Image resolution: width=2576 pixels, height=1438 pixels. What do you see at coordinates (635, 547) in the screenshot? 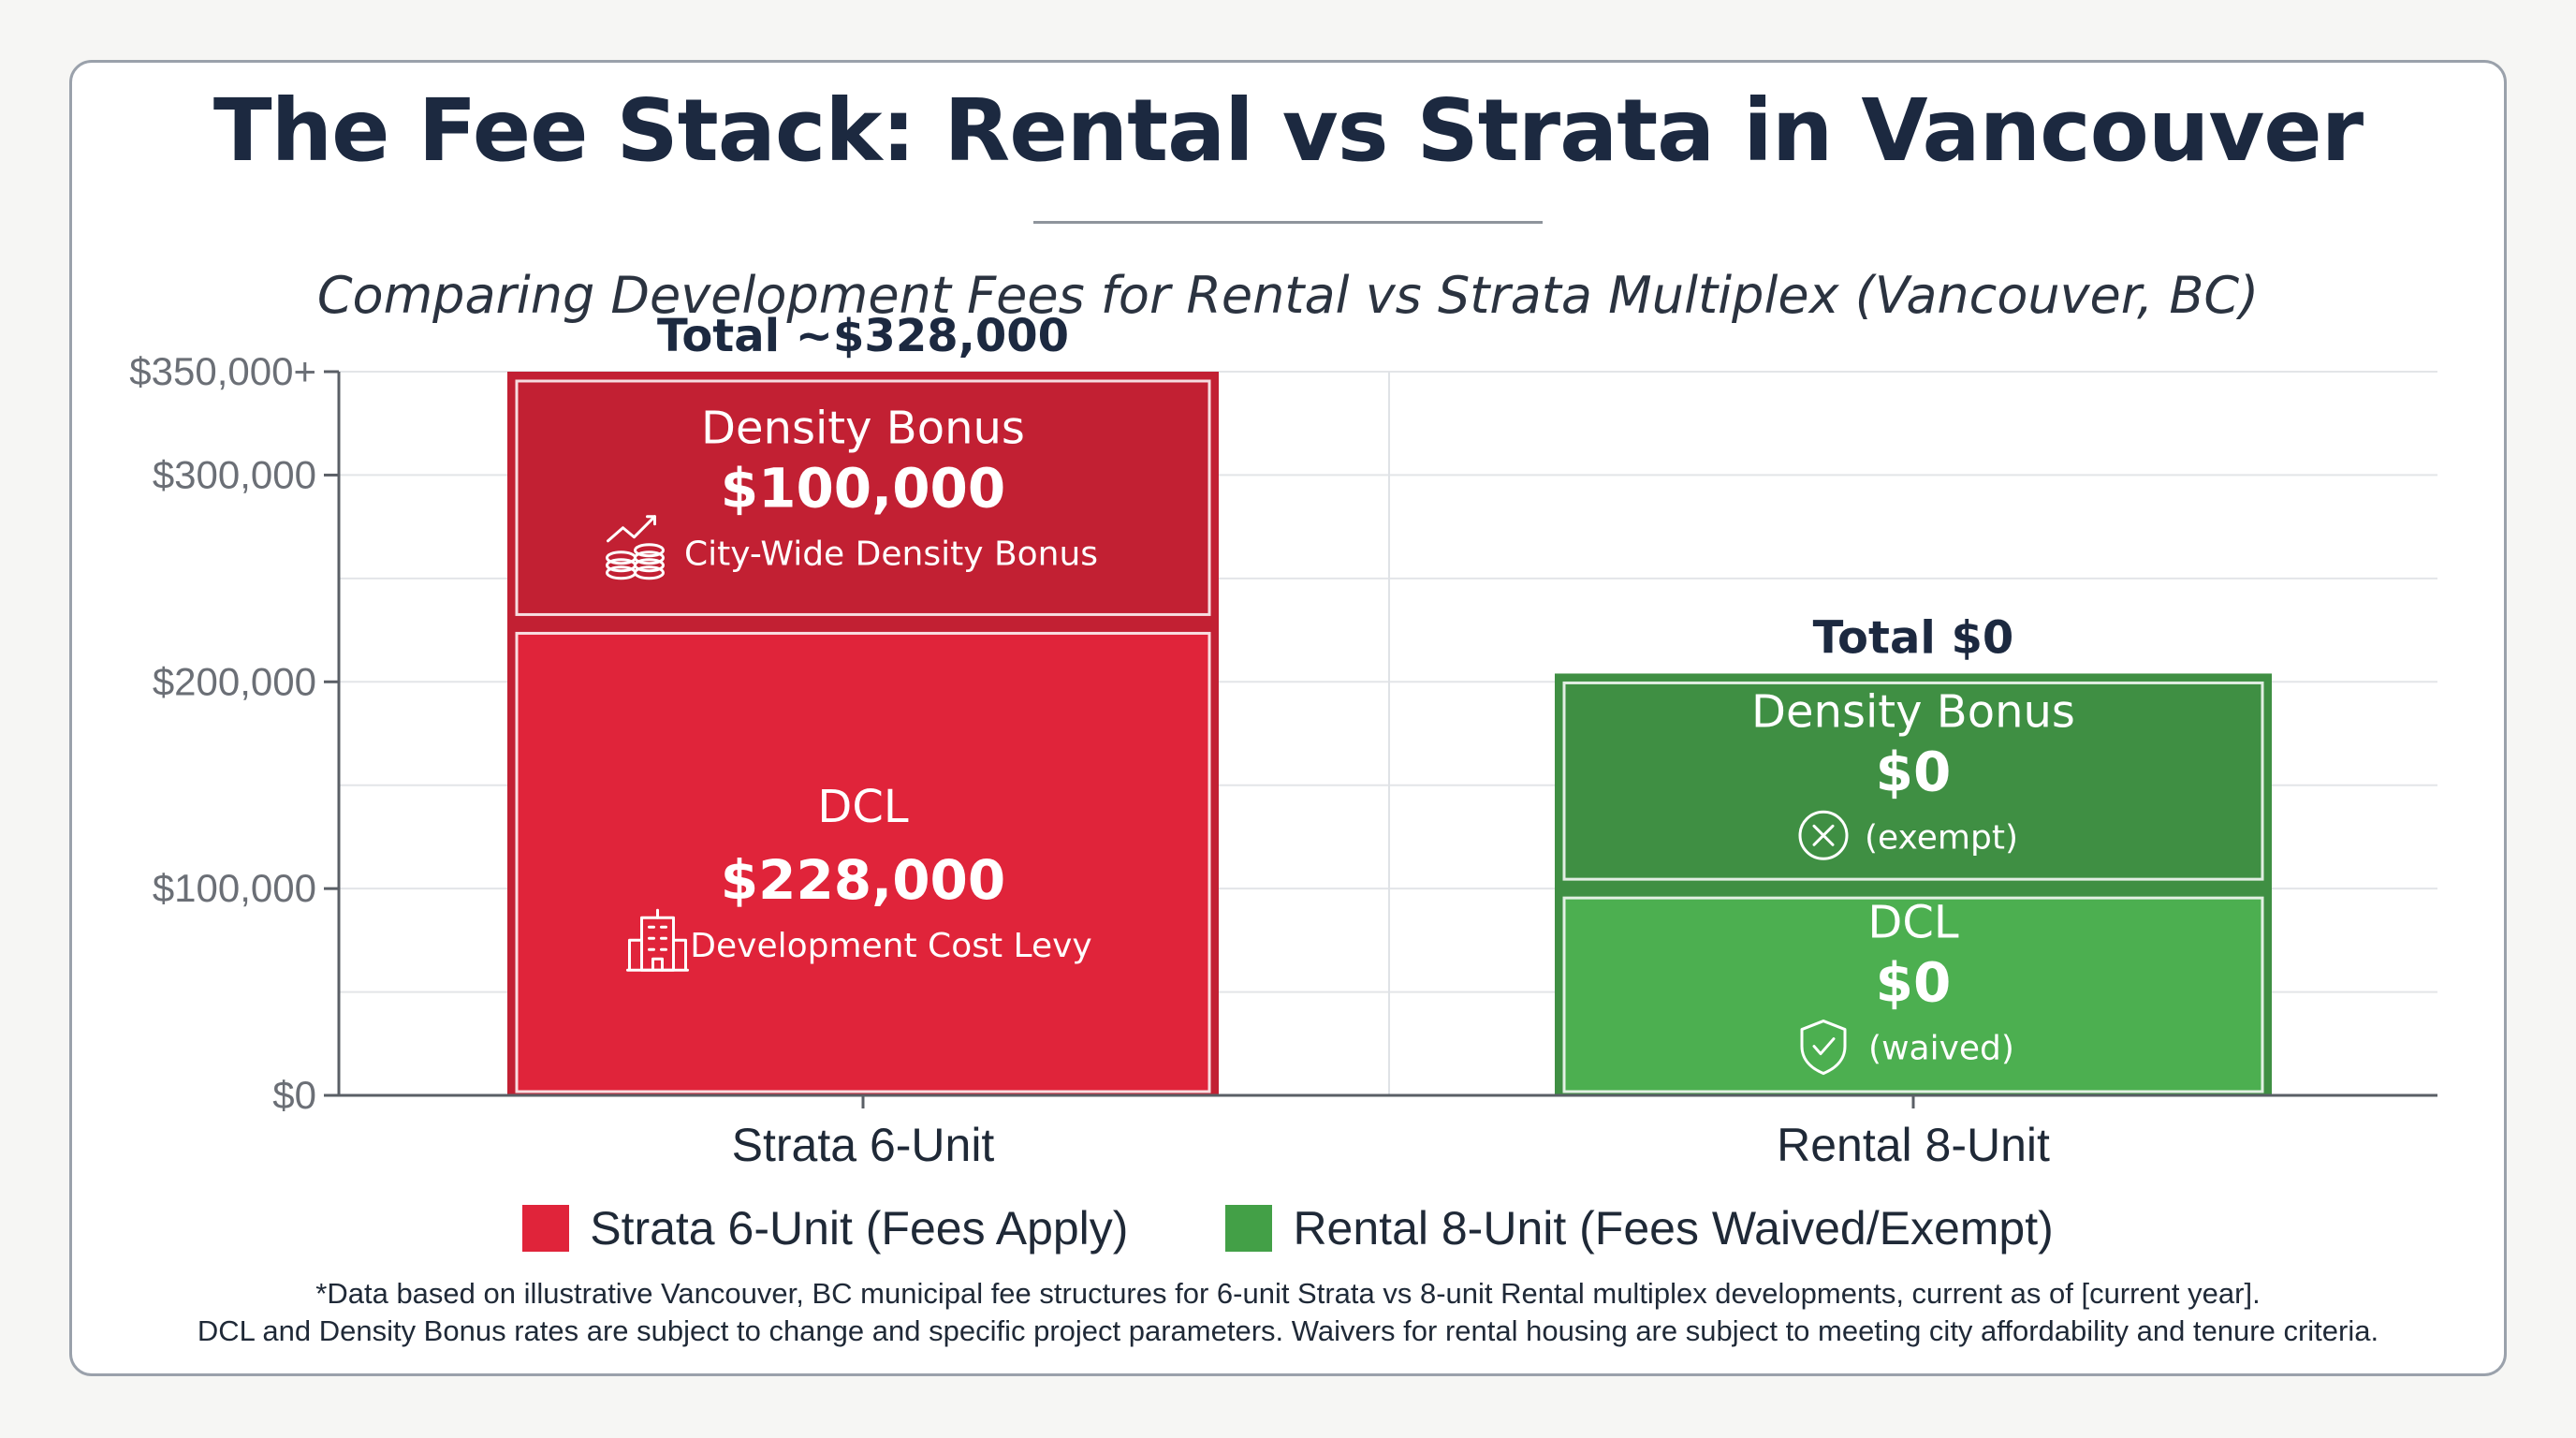
I see `coins-growth-icon` at bounding box center [635, 547].